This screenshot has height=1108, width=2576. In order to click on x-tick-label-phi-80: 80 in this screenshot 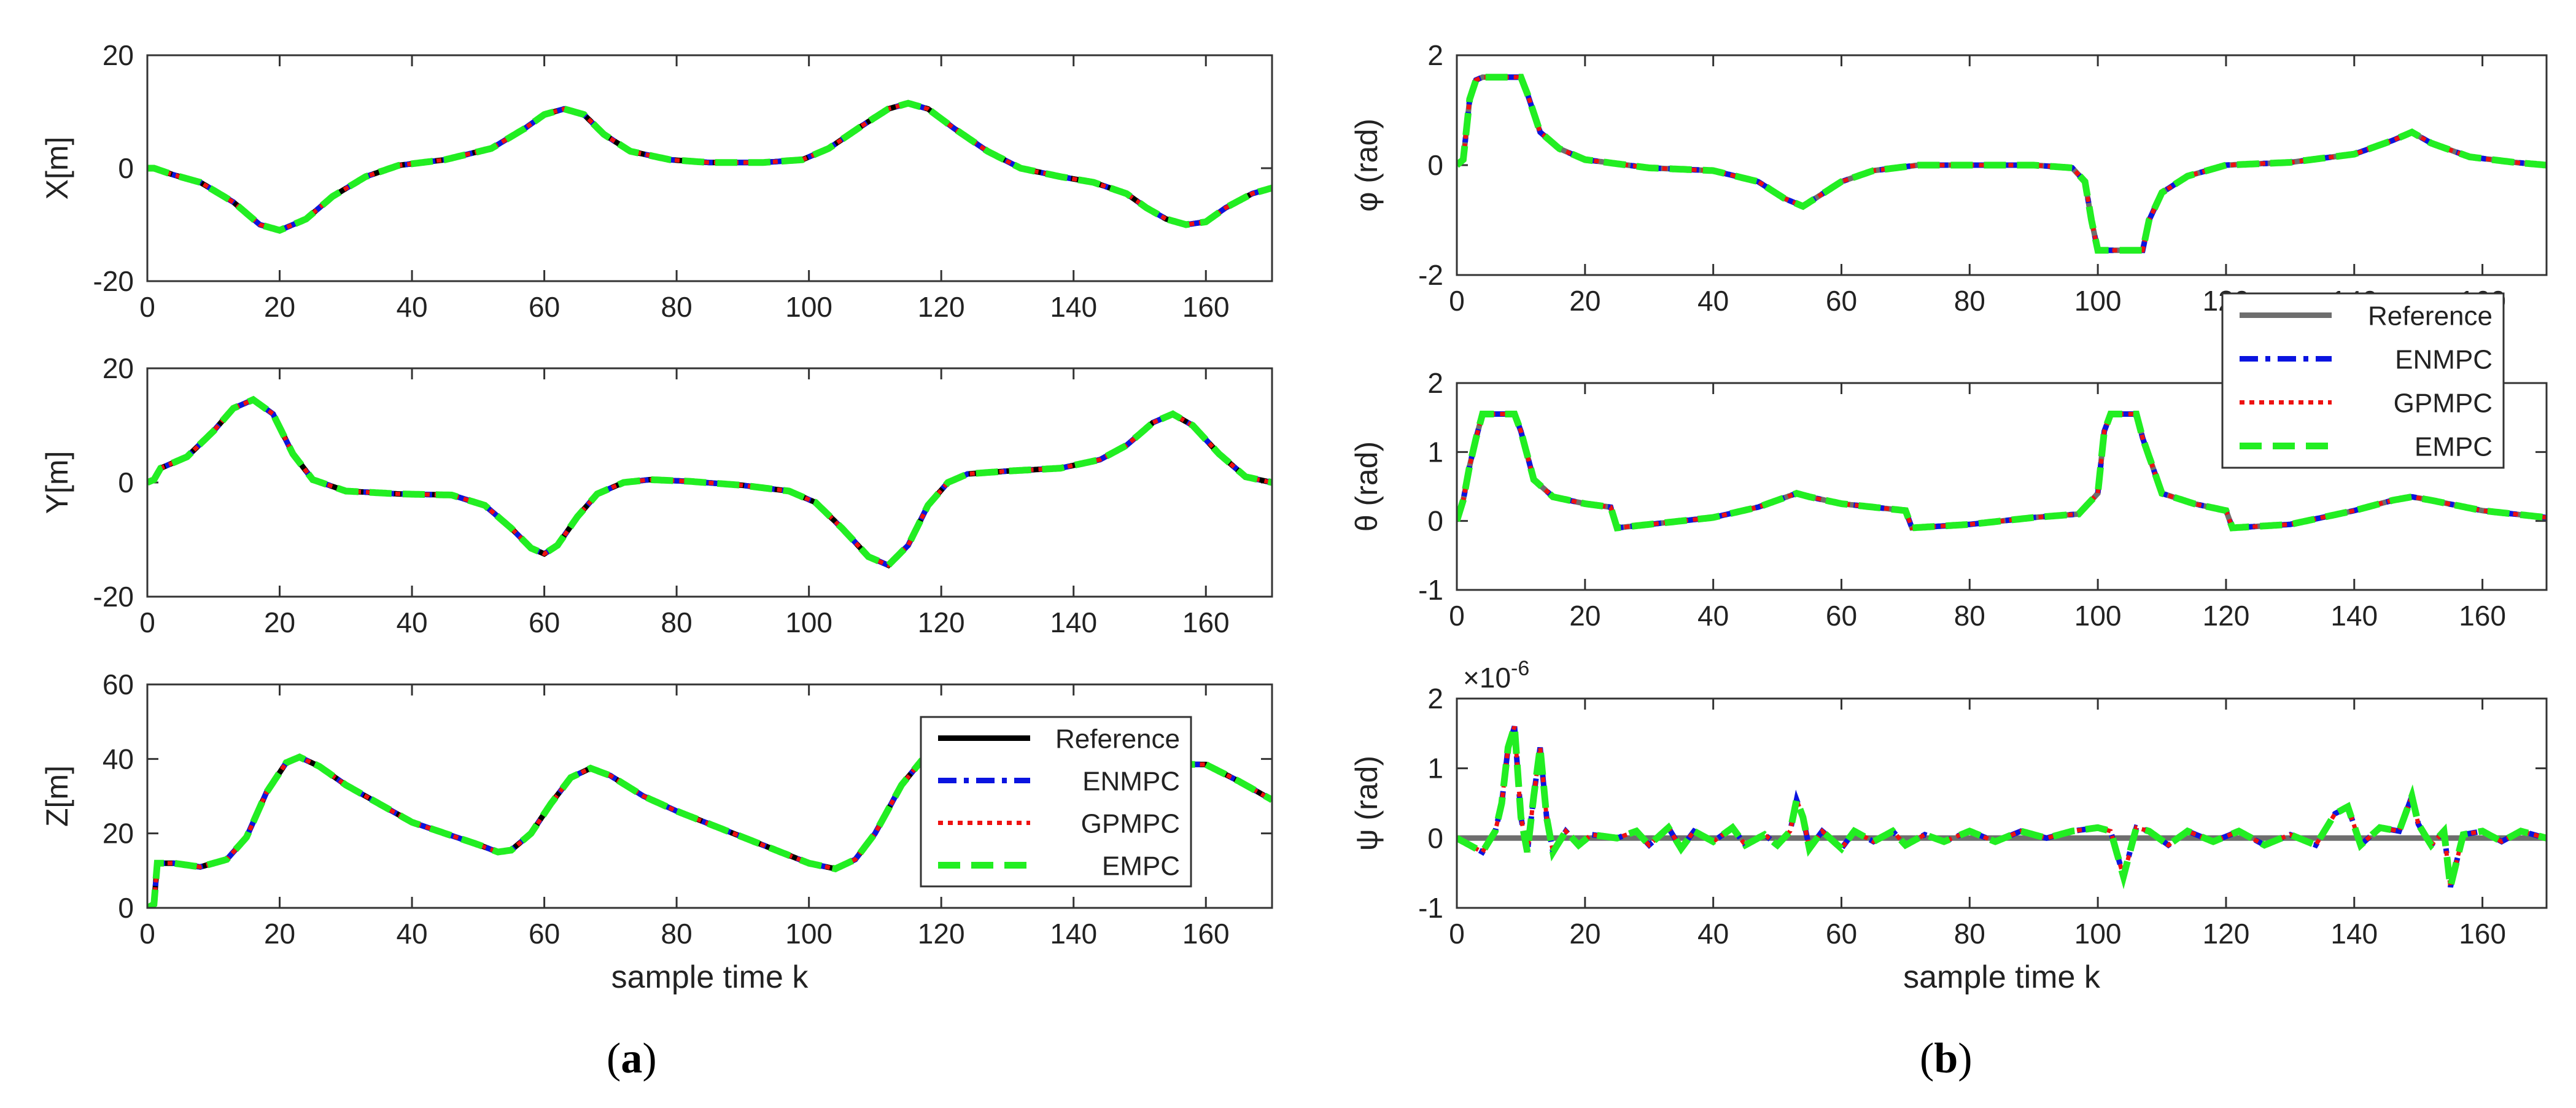, I will do `click(1969, 301)`.